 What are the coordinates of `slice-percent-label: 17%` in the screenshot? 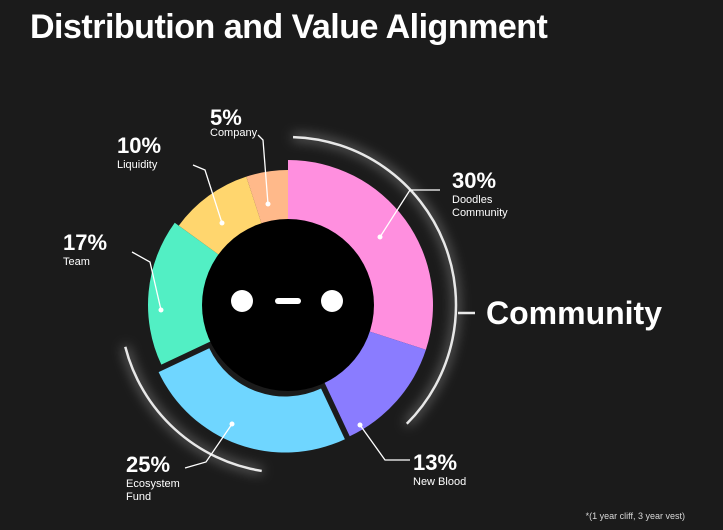 It's located at (85, 242).